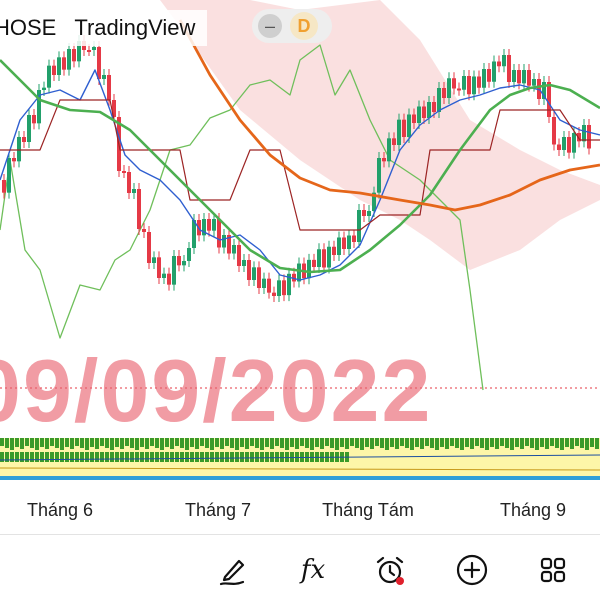 The width and height of the screenshot is (600, 600). Describe the element at coordinates (553, 570) in the screenshot. I see `grid-icon` at that location.